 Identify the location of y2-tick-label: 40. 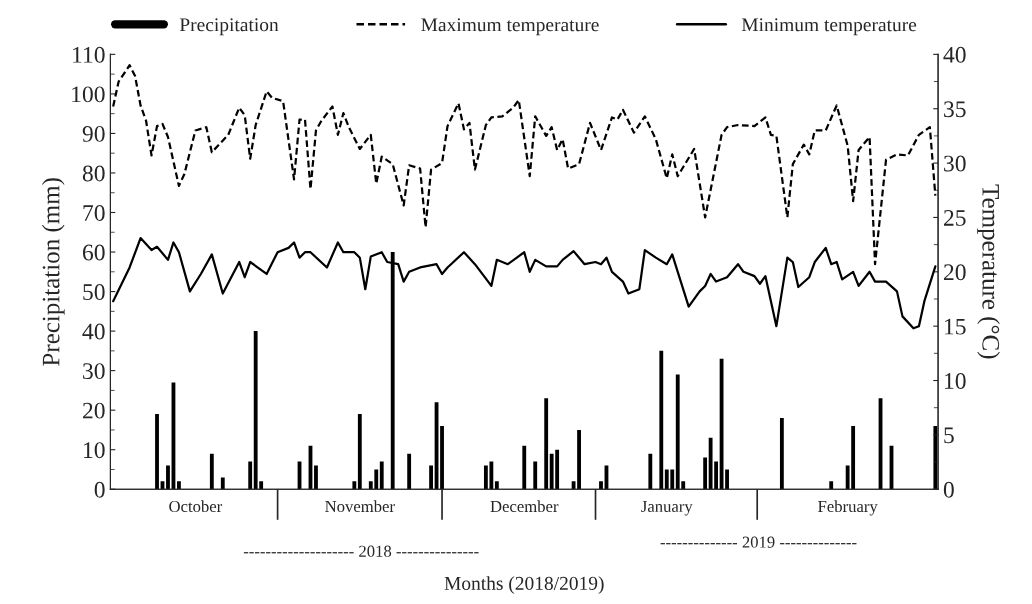
(954, 54).